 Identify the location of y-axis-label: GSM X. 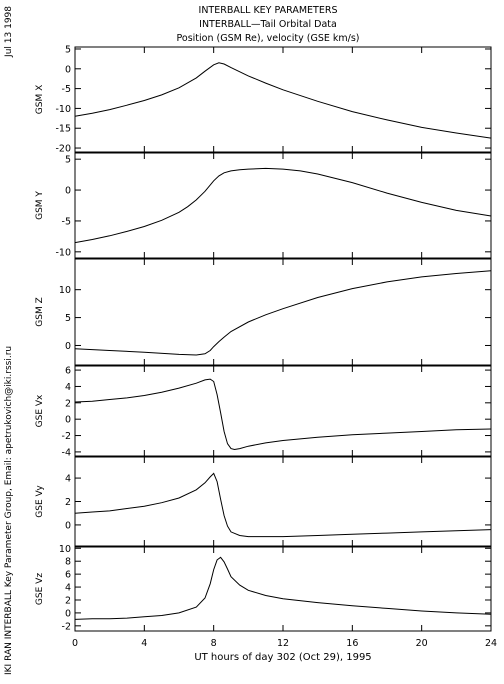
(40, 99).